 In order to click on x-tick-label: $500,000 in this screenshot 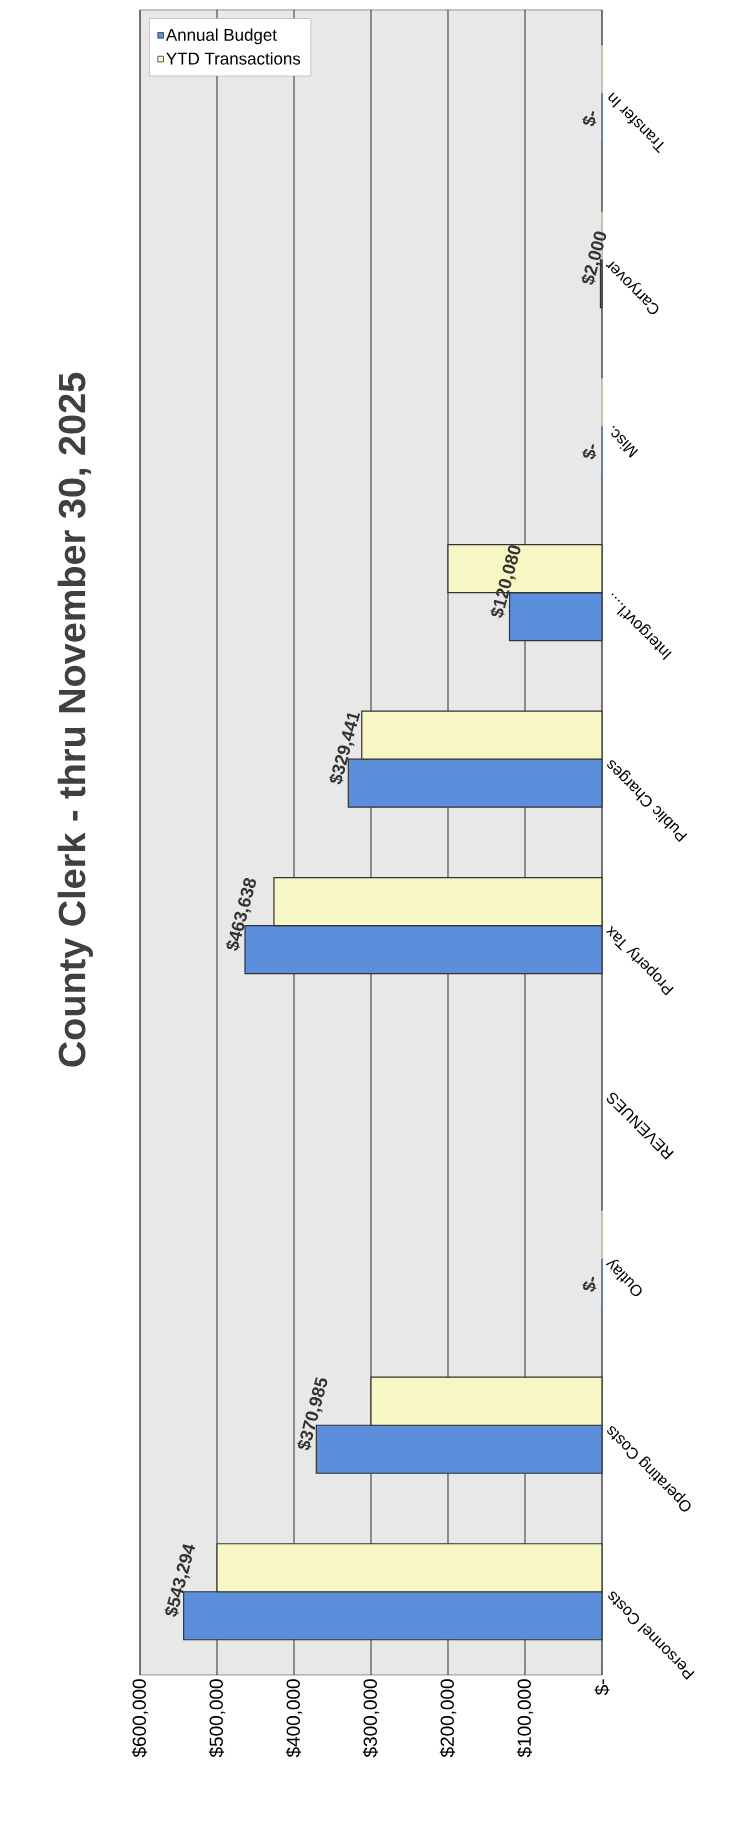, I will do `click(217, 1718)`.